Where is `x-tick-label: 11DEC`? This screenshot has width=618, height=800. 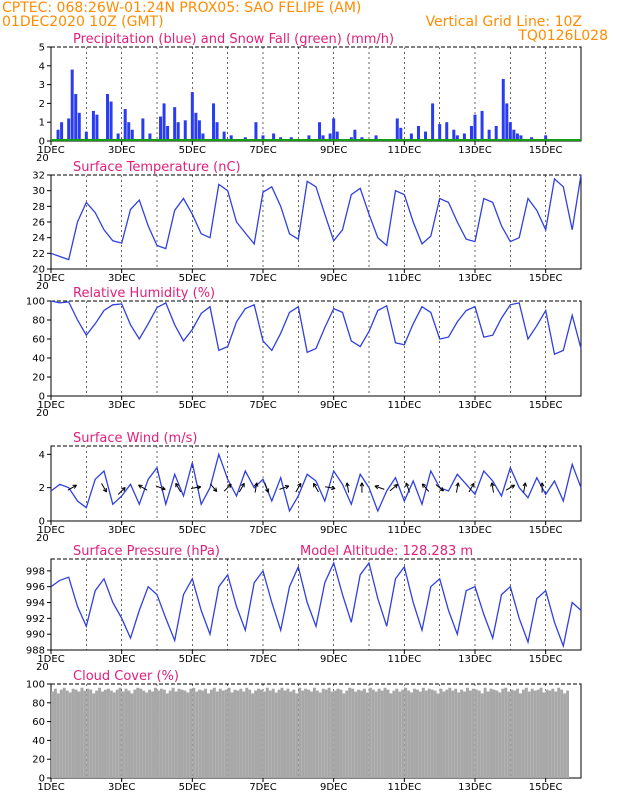 x-tick-label: 11DEC is located at coordinates (404, 787).